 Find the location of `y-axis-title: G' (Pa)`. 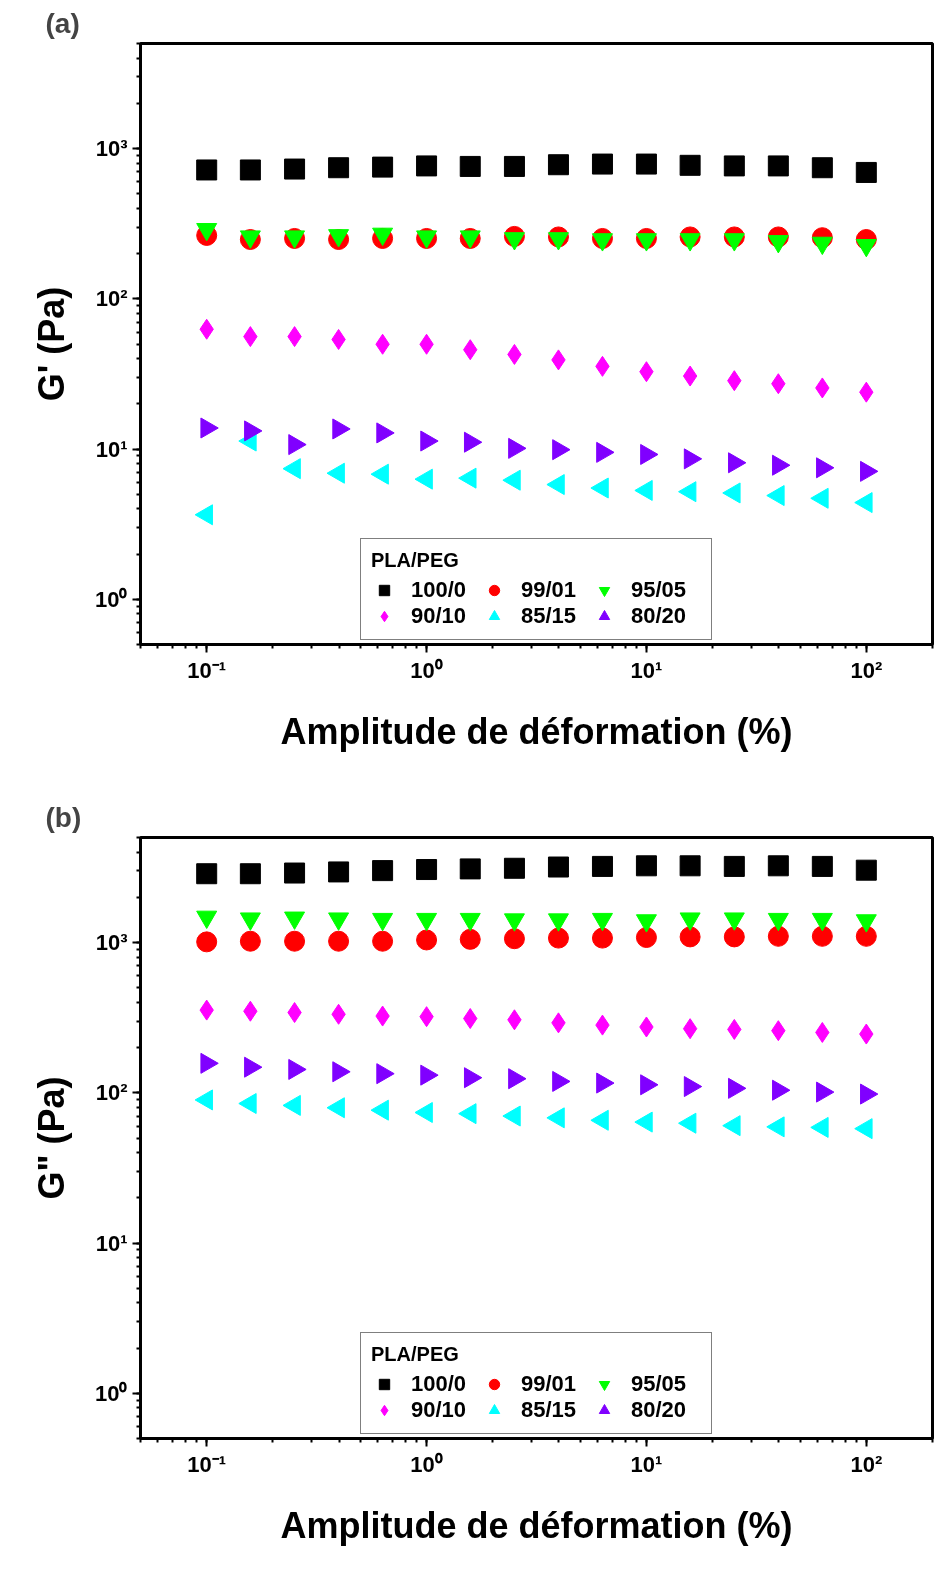

y-axis-title: G' (Pa) is located at coordinates (52, 344).